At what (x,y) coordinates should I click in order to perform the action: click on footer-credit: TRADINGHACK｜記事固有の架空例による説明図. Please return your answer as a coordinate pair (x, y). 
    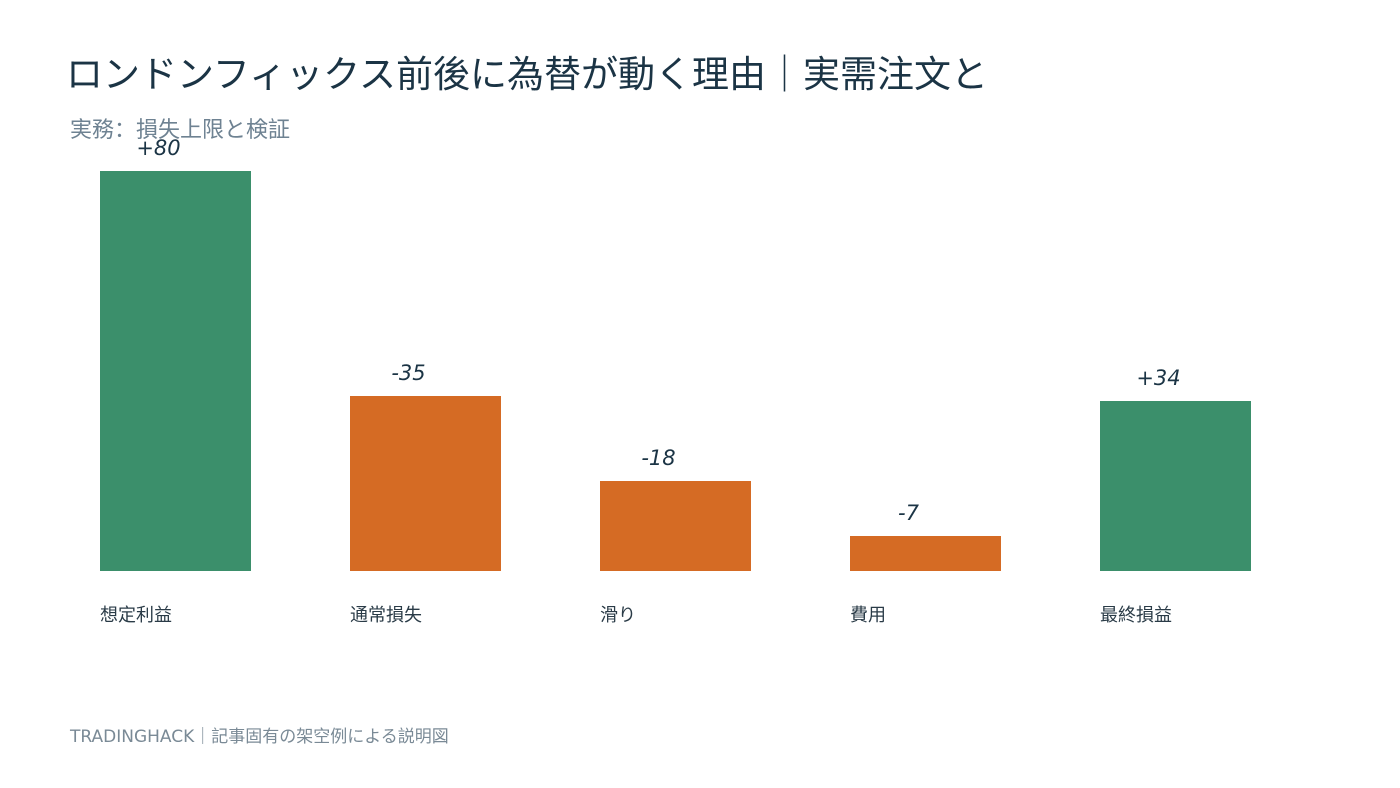
    Looking at the image, I should click on (259, 737).